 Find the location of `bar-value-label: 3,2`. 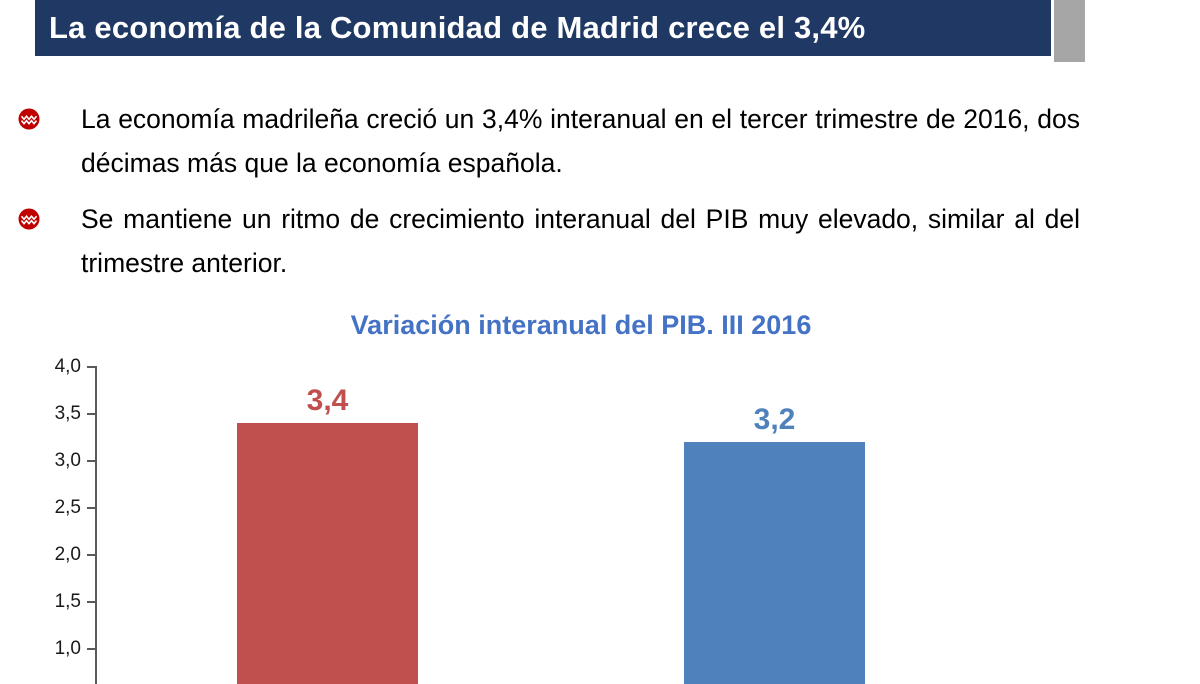

bar-value-label: 3,2 is located at coordinates (774, 420).